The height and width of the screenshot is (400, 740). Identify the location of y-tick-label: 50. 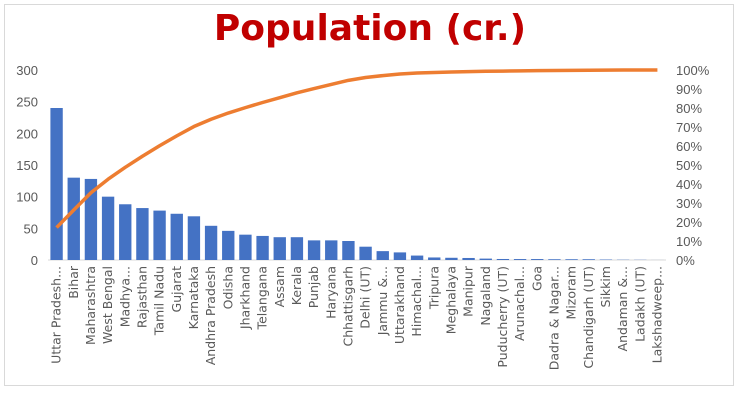
(31, 228).